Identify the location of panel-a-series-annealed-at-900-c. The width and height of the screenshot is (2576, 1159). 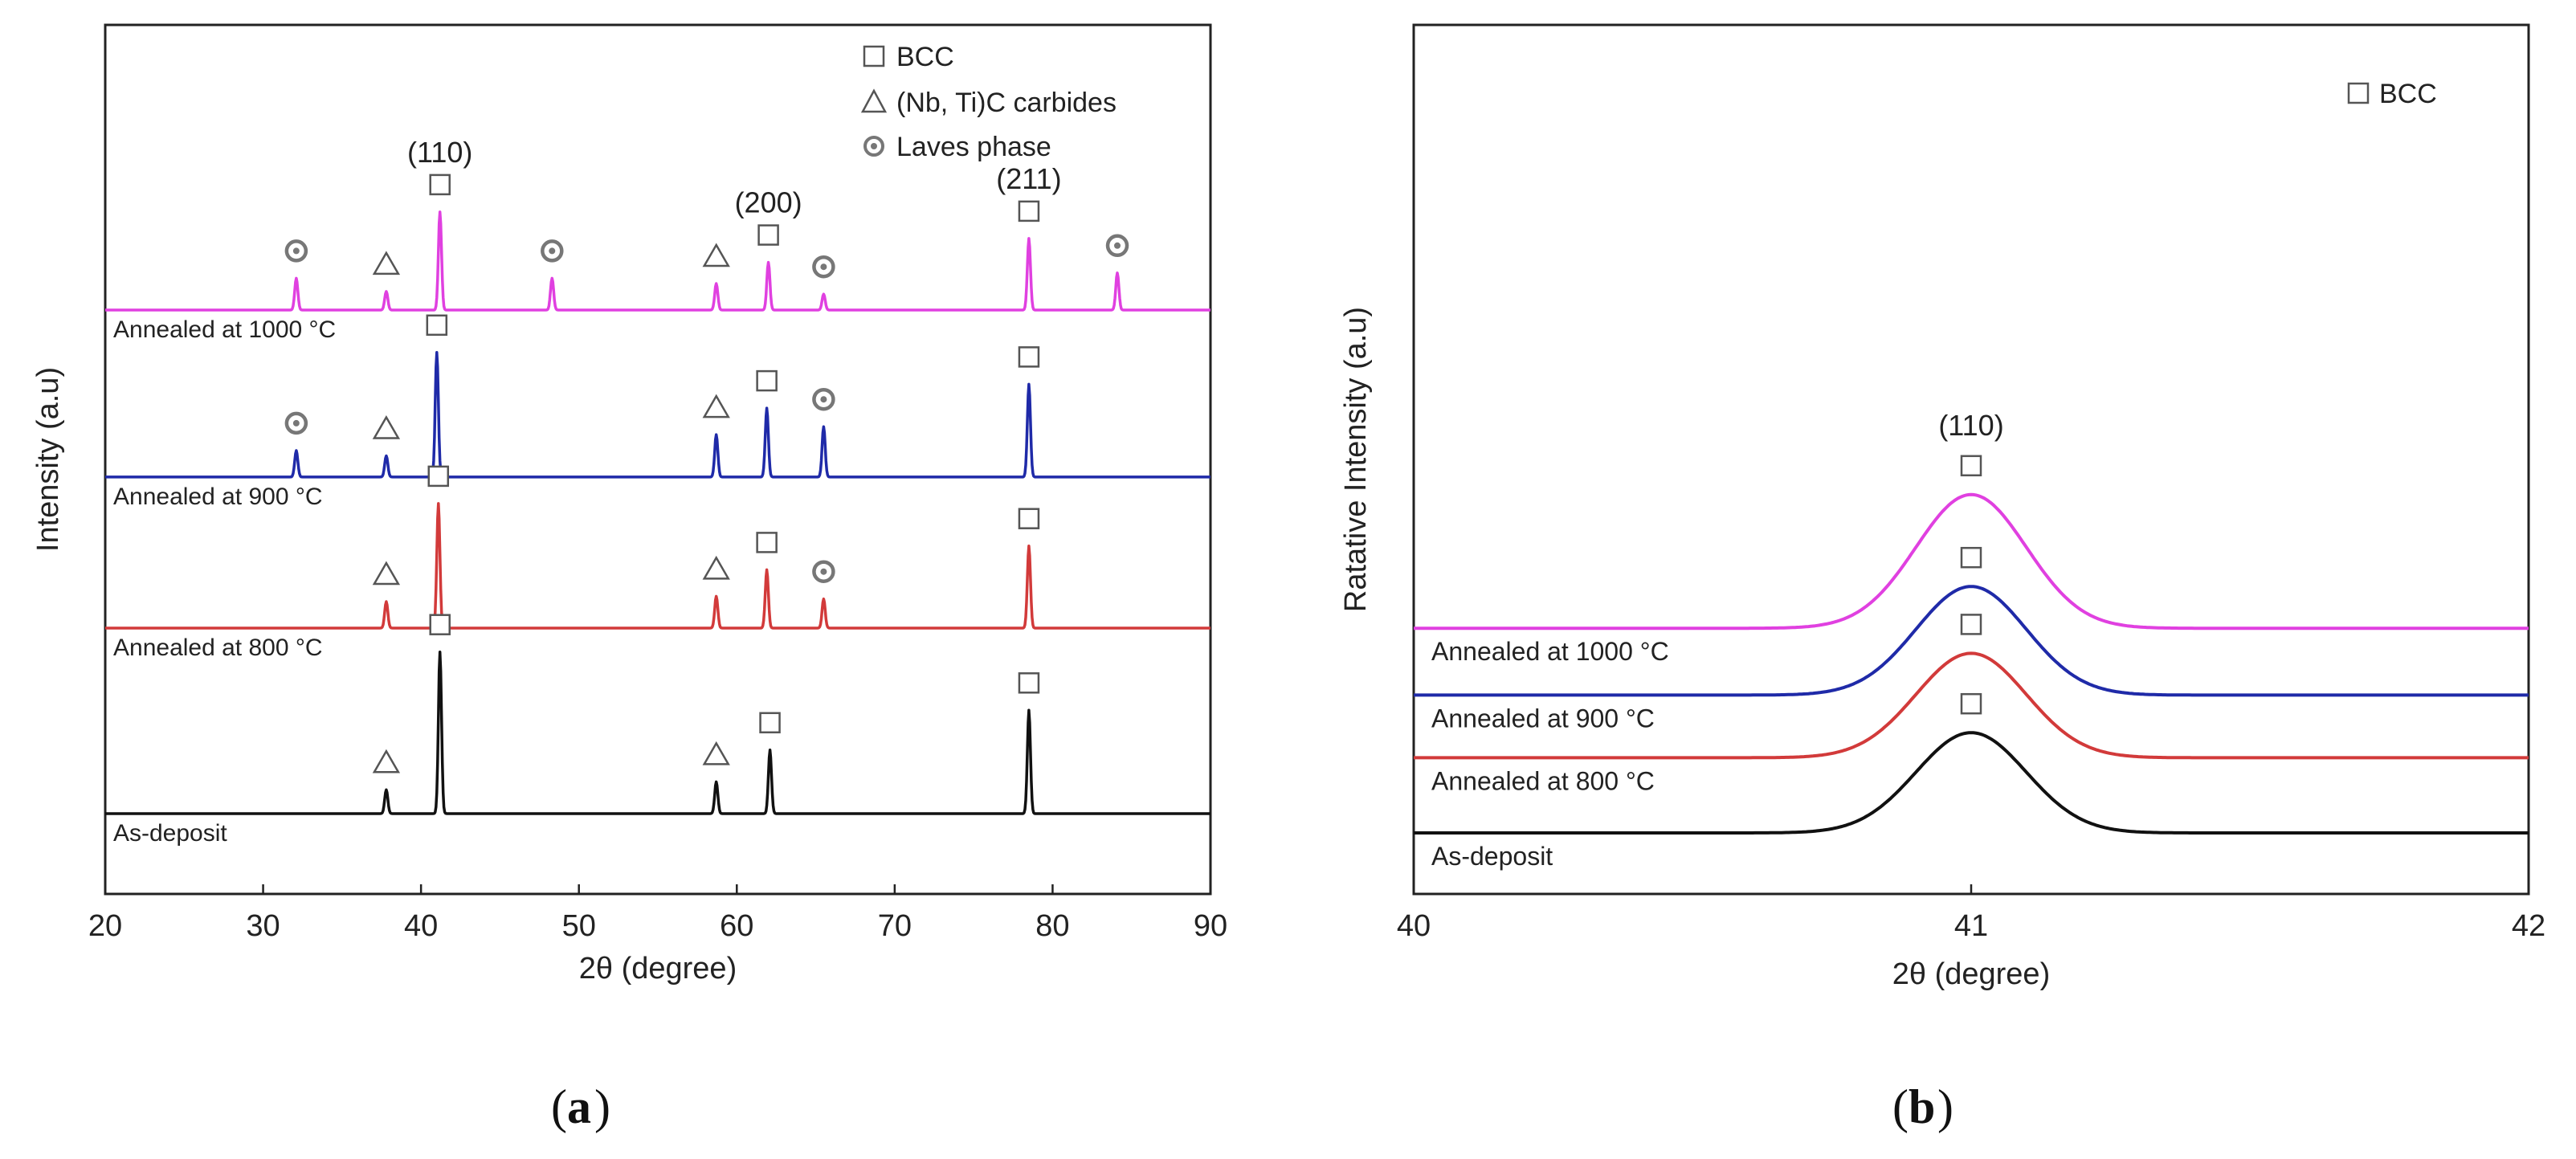
(657, 415).